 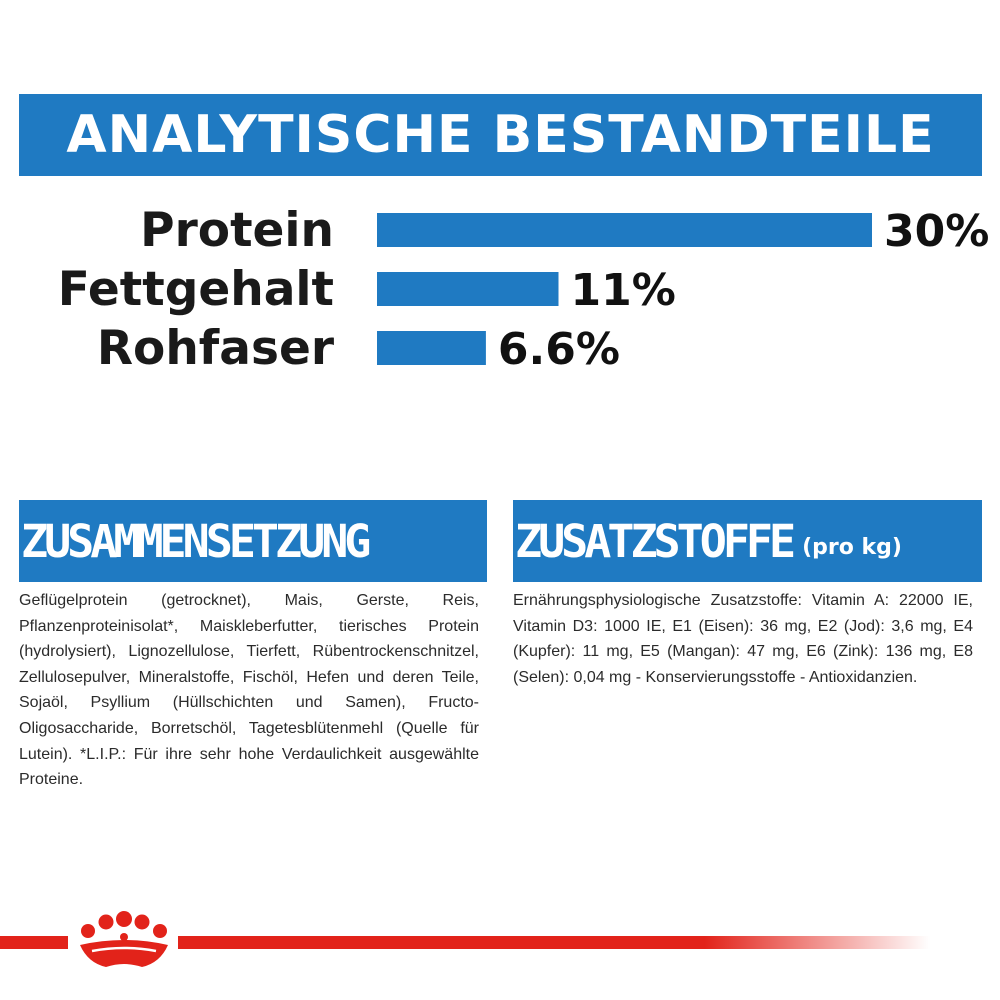 I want to click on additives-header: ZUSATZSTOFFE (pro kg), so click(x=747, y=541).